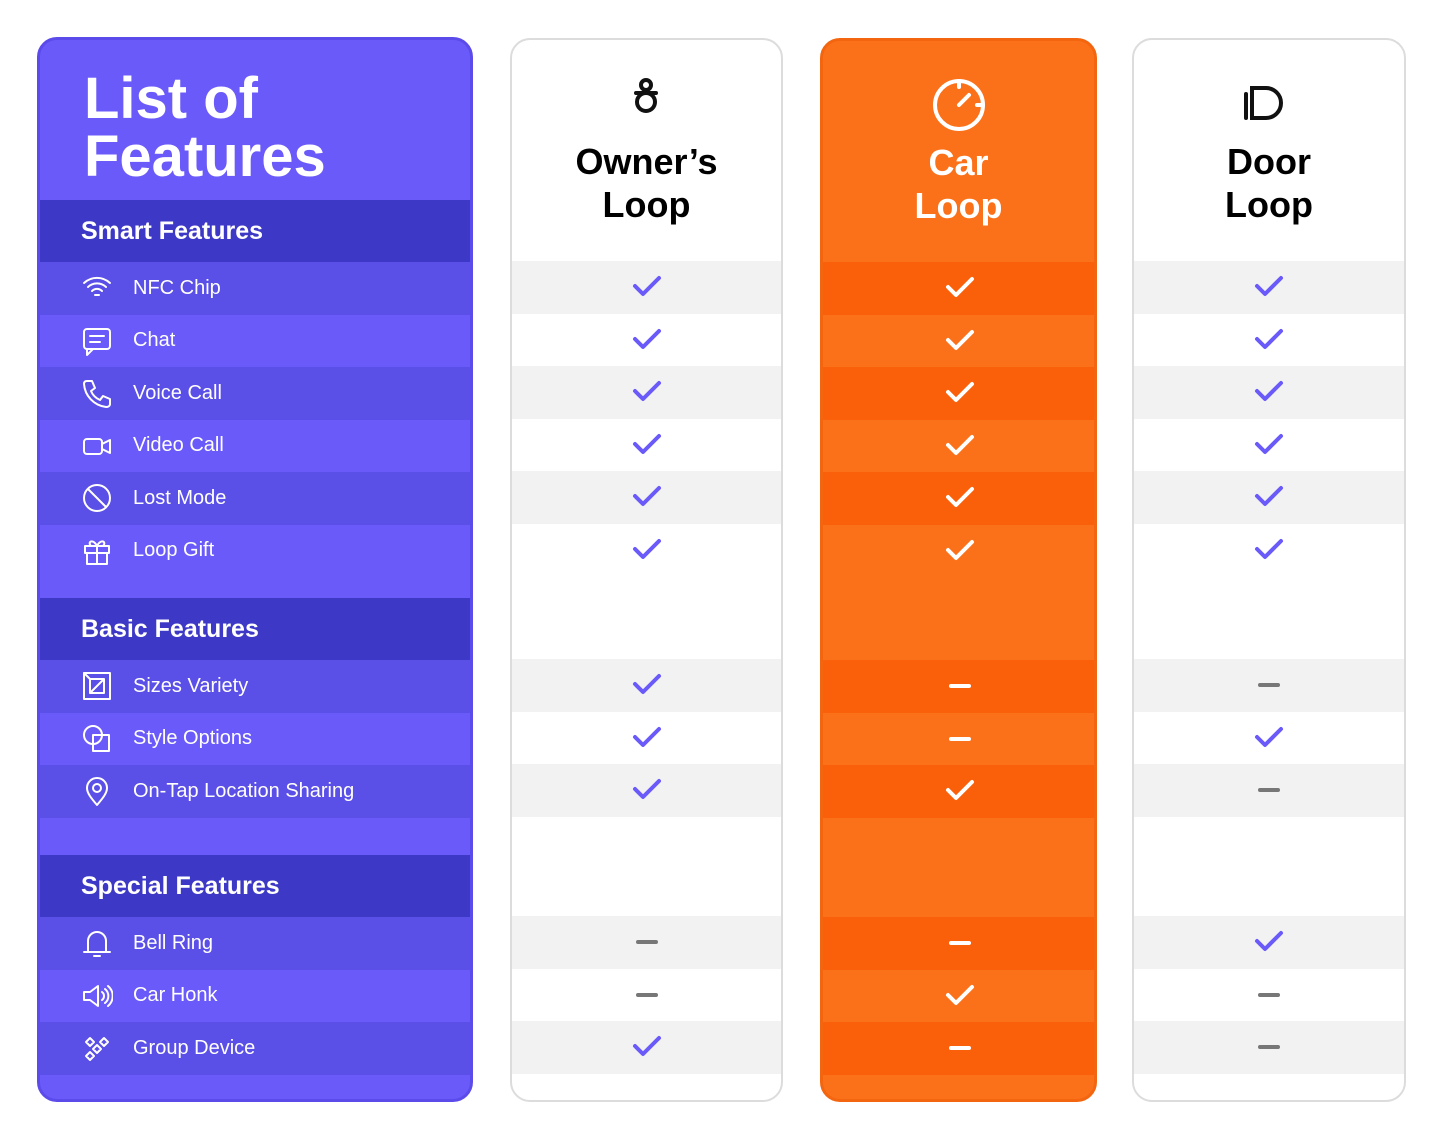 The height and width of the screenshot is (1140, 1445). What do you see at coordinates (255, 943) in the screenshot?
I see `feature-row: Bell Ring` at bounding box center [255, 943].